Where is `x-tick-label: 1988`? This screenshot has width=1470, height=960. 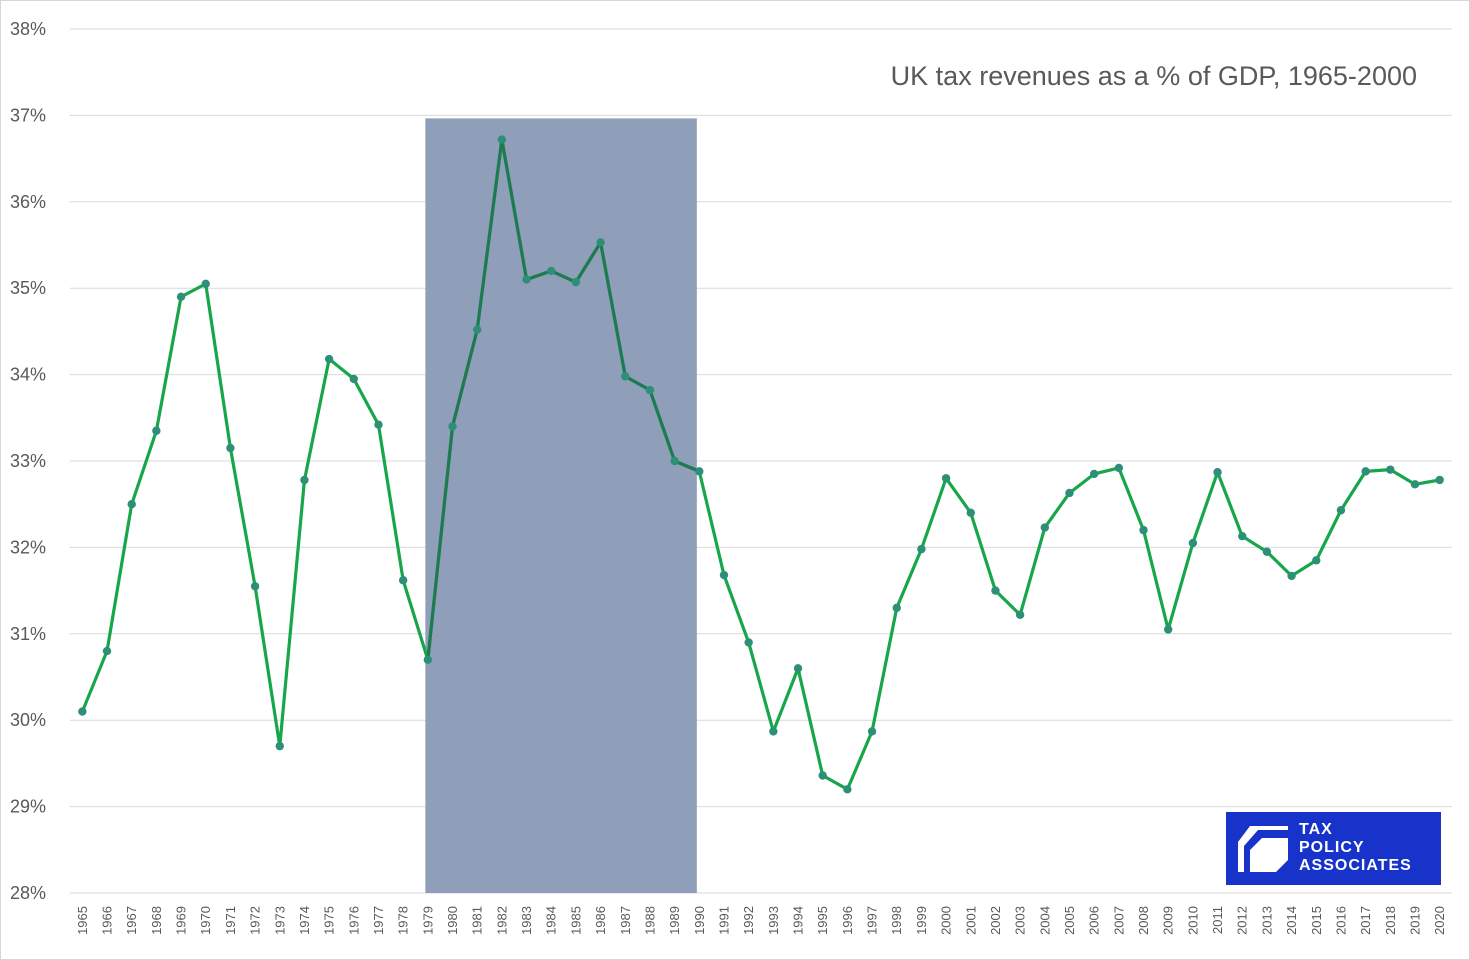 x-tick-label: 1988 is located at coordinates (649, 920).